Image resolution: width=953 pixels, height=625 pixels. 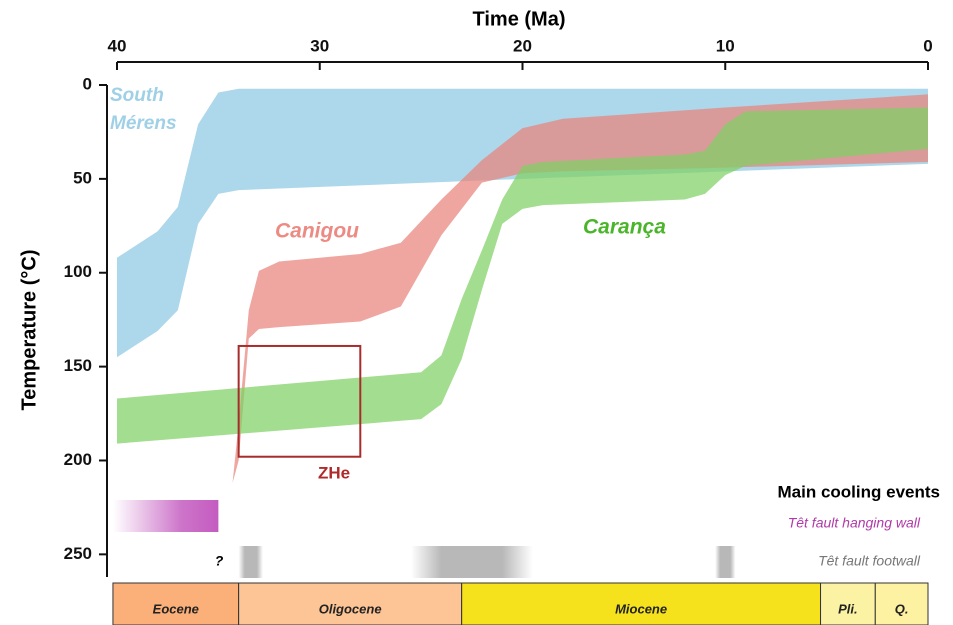 What do you see at coordinates (869, 561) in the screenshot?
I see `event-label: Têt fault footwall` at bounding box center [869, 561].